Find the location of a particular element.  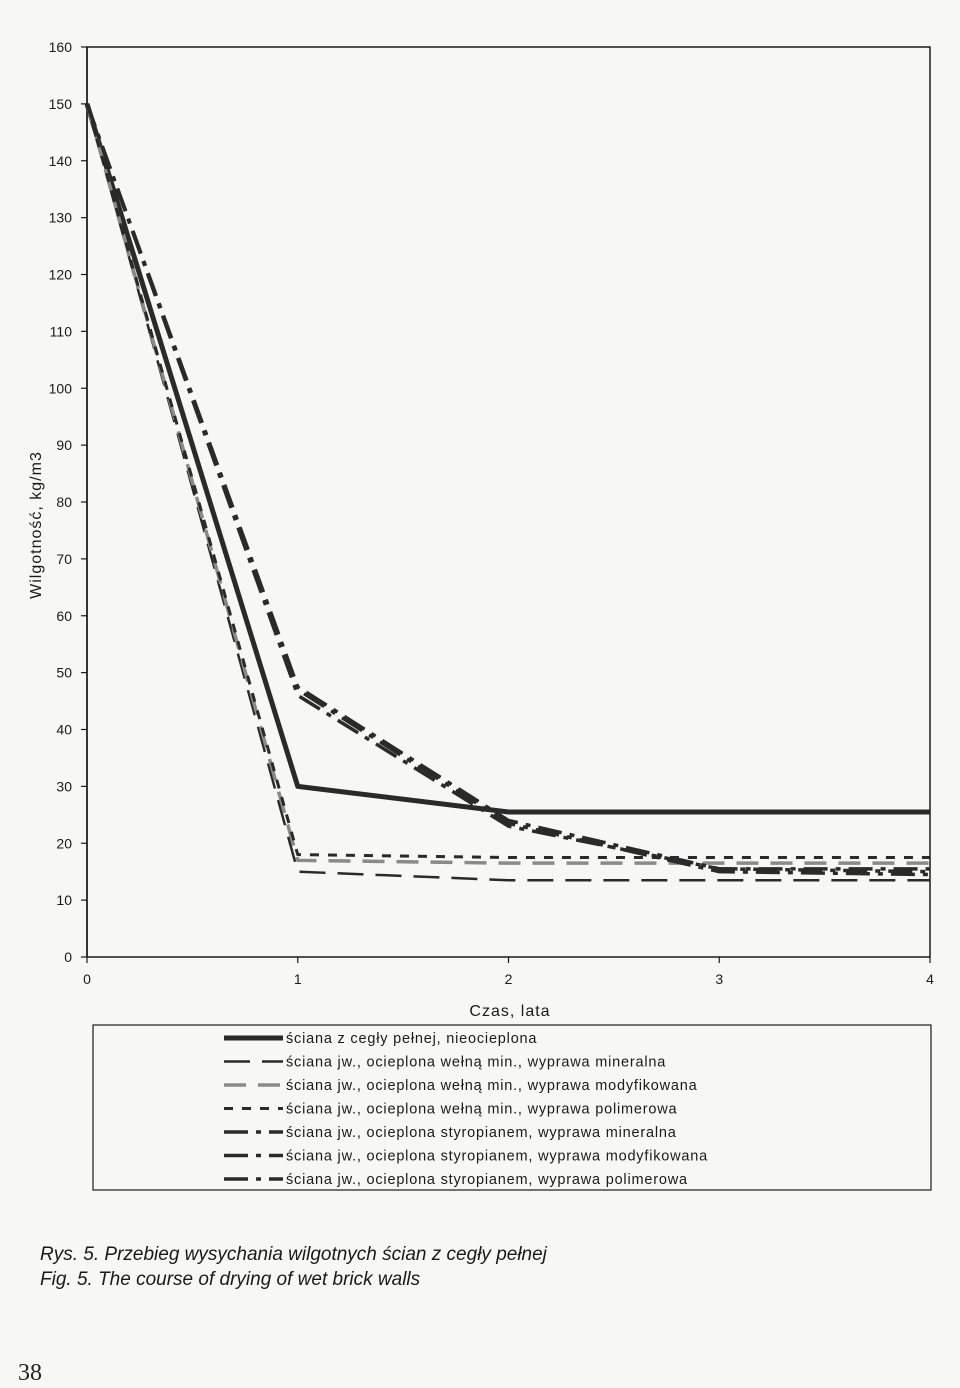

y-tick-label: 100 is located at coordinates (61, 388).